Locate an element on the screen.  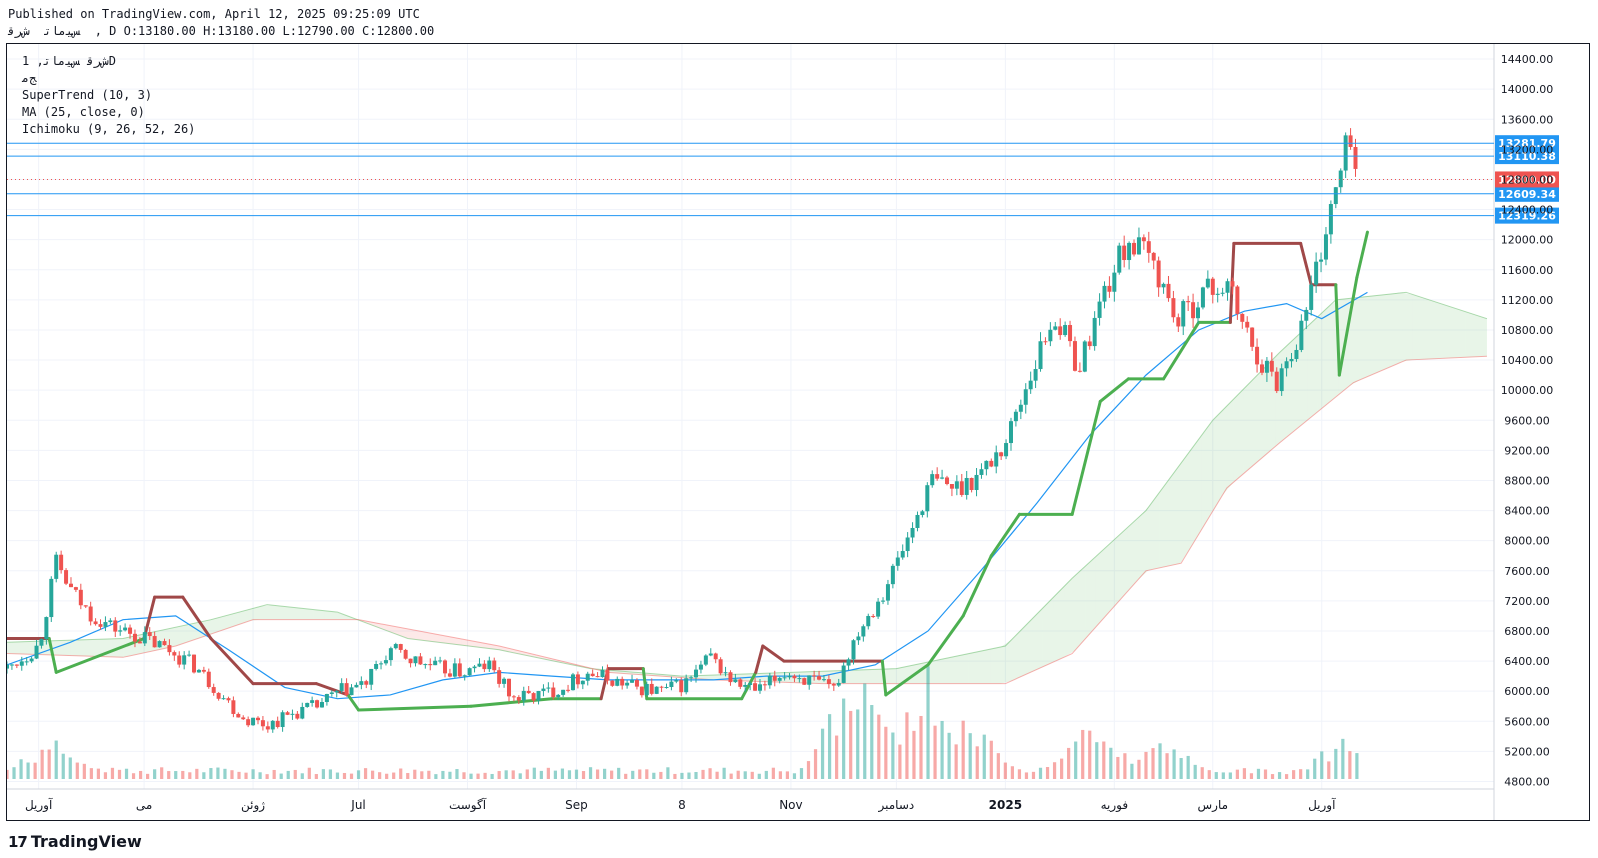
legend-supertrend: SuperTrend (10, 3) is located at coordinates (87, 95).